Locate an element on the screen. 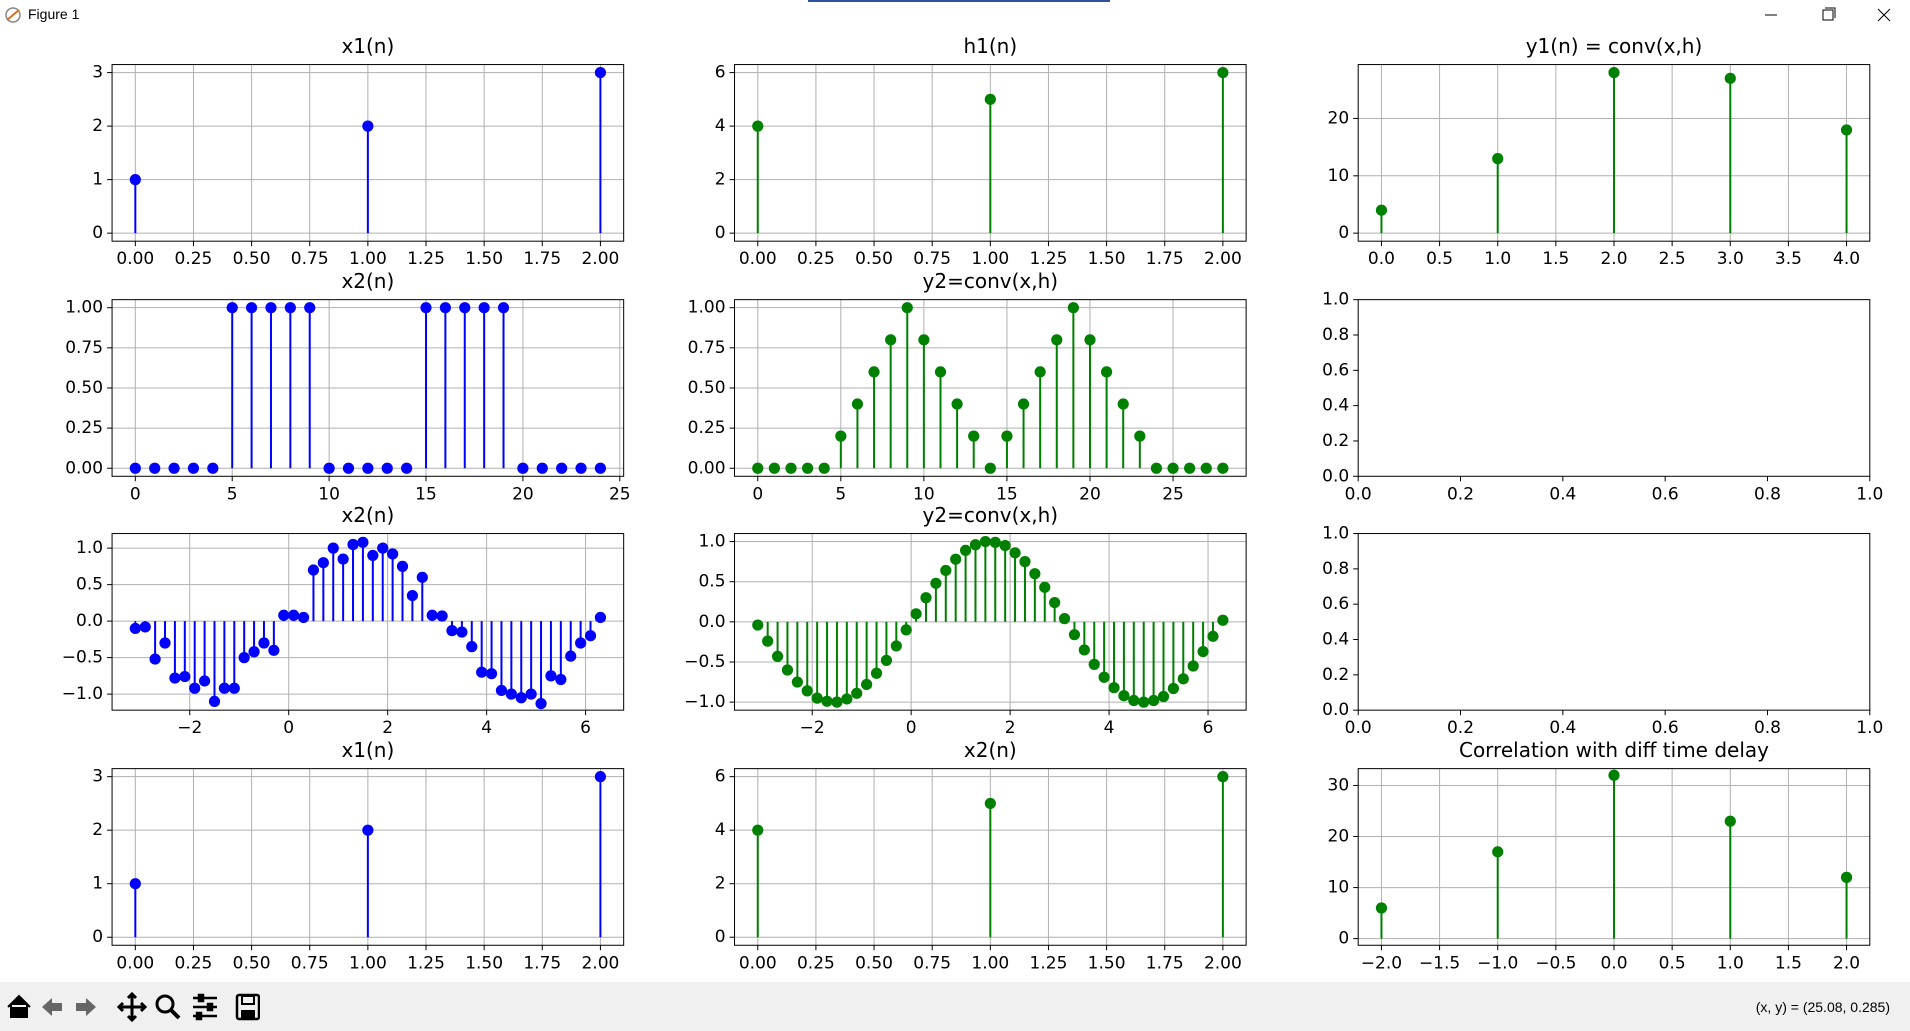 The height and width of the screenshot is (1031, 1910). x-tick-label: 0.2 is located at coordinates (1460, 728).